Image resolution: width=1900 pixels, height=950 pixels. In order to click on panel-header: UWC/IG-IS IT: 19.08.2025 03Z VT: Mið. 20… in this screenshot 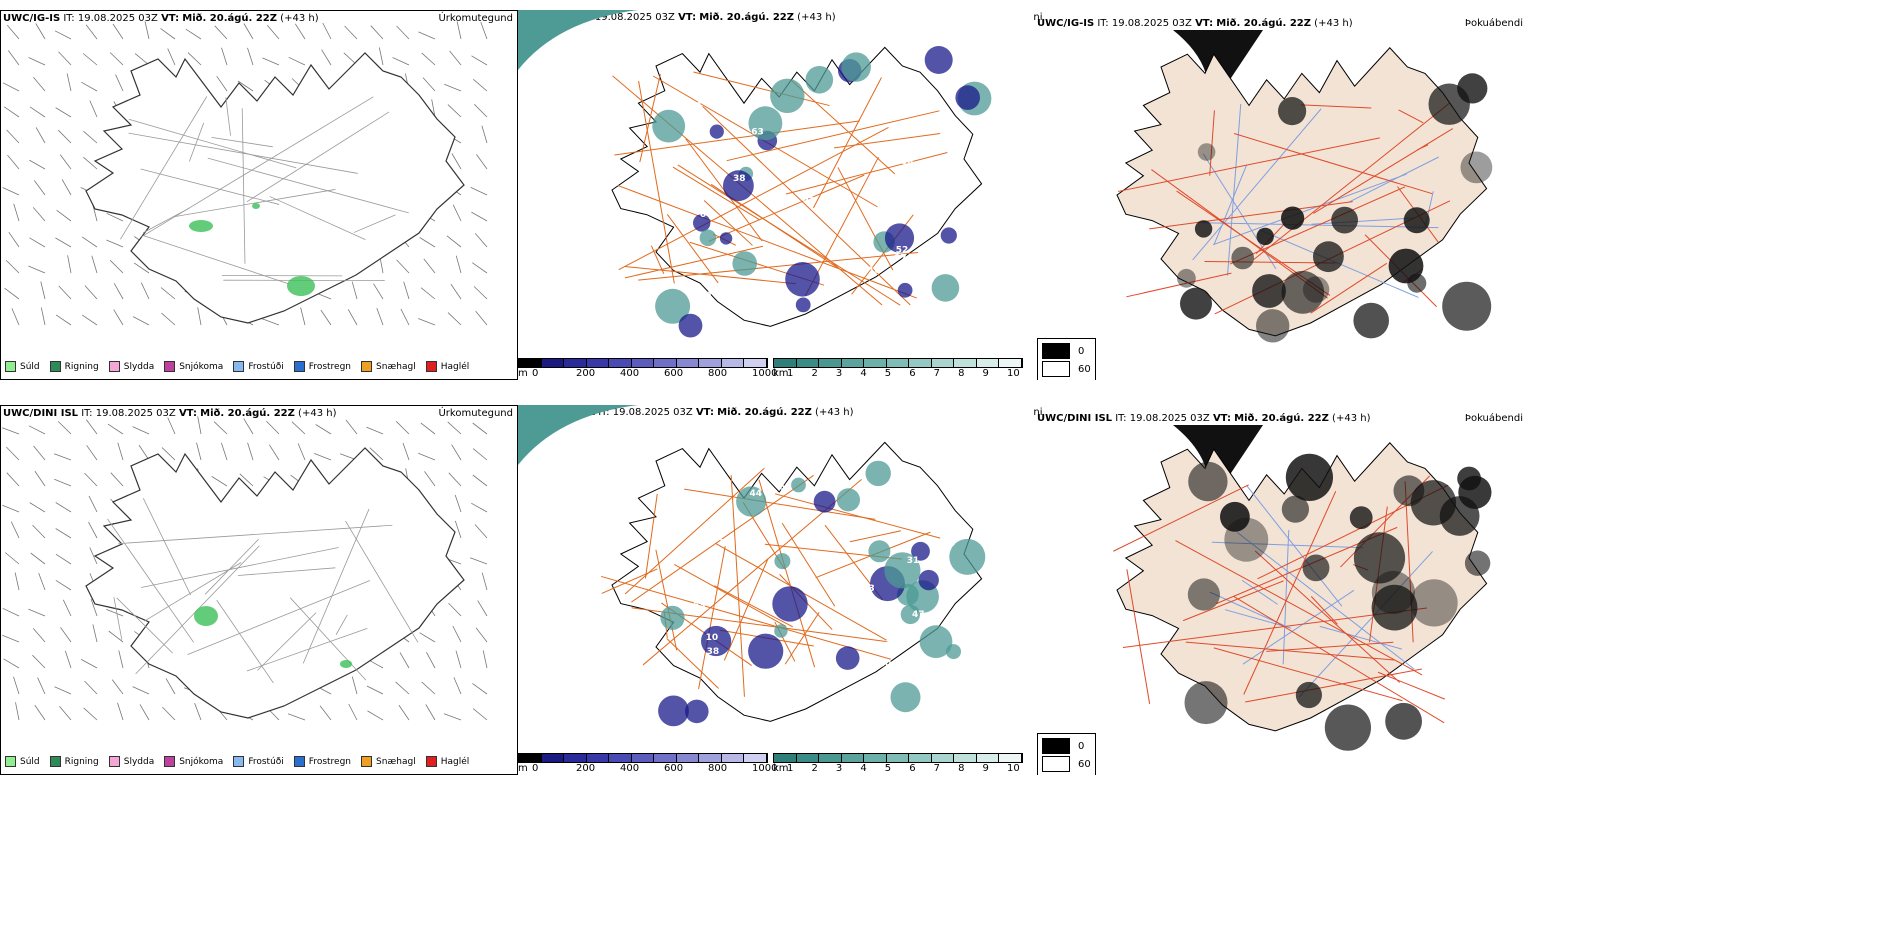, I will do `click(161, 18)`.